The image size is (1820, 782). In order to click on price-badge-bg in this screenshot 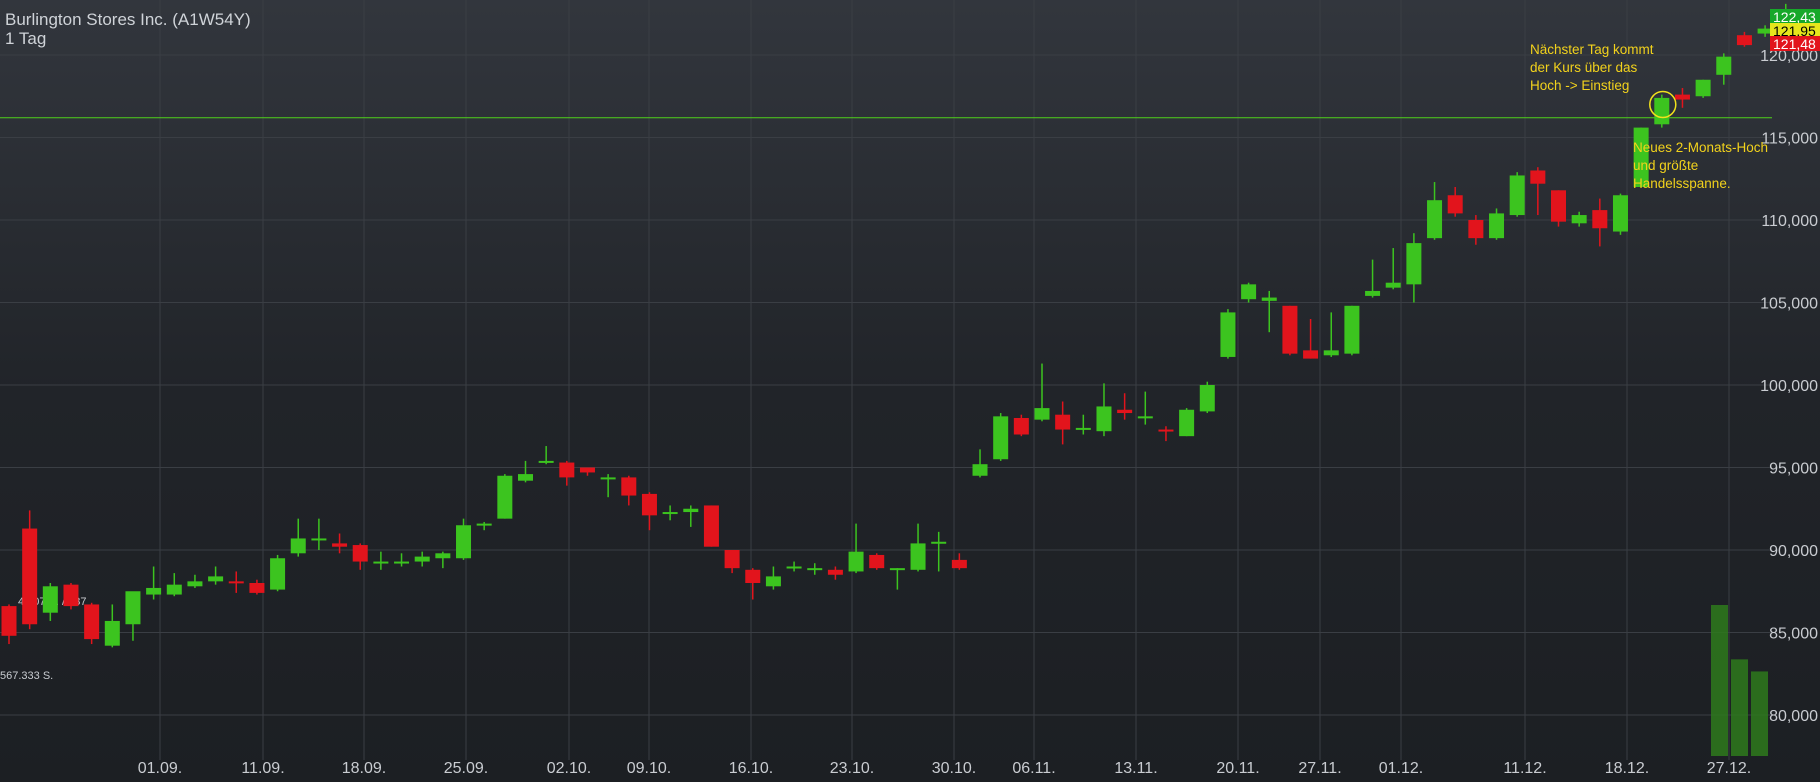, I will do `click(1795, 16)`.